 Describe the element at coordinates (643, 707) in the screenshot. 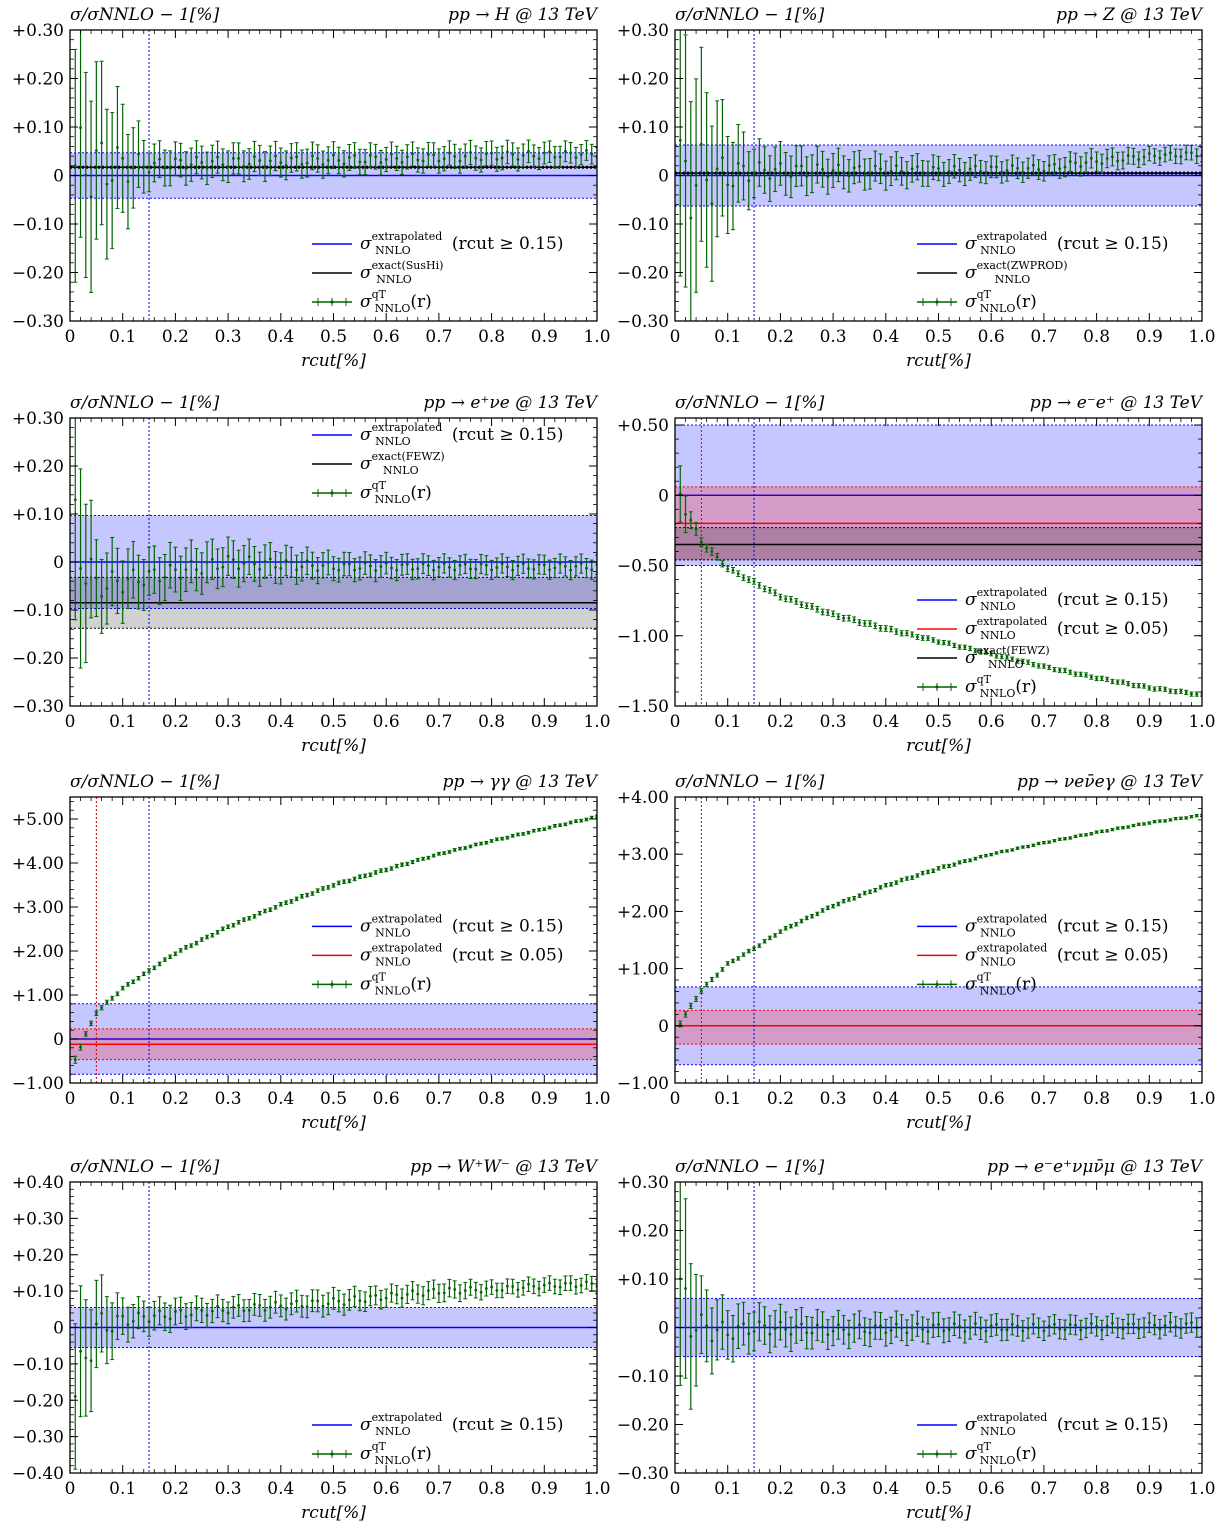

I see `y-tick-label: −1.50` at that location.